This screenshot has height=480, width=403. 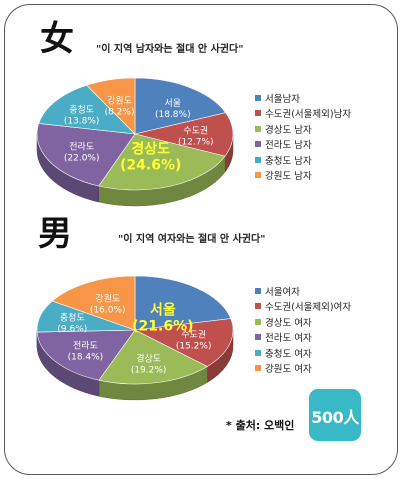 I want to click on legend-item: 서울여자, so click(x=303, y=291).